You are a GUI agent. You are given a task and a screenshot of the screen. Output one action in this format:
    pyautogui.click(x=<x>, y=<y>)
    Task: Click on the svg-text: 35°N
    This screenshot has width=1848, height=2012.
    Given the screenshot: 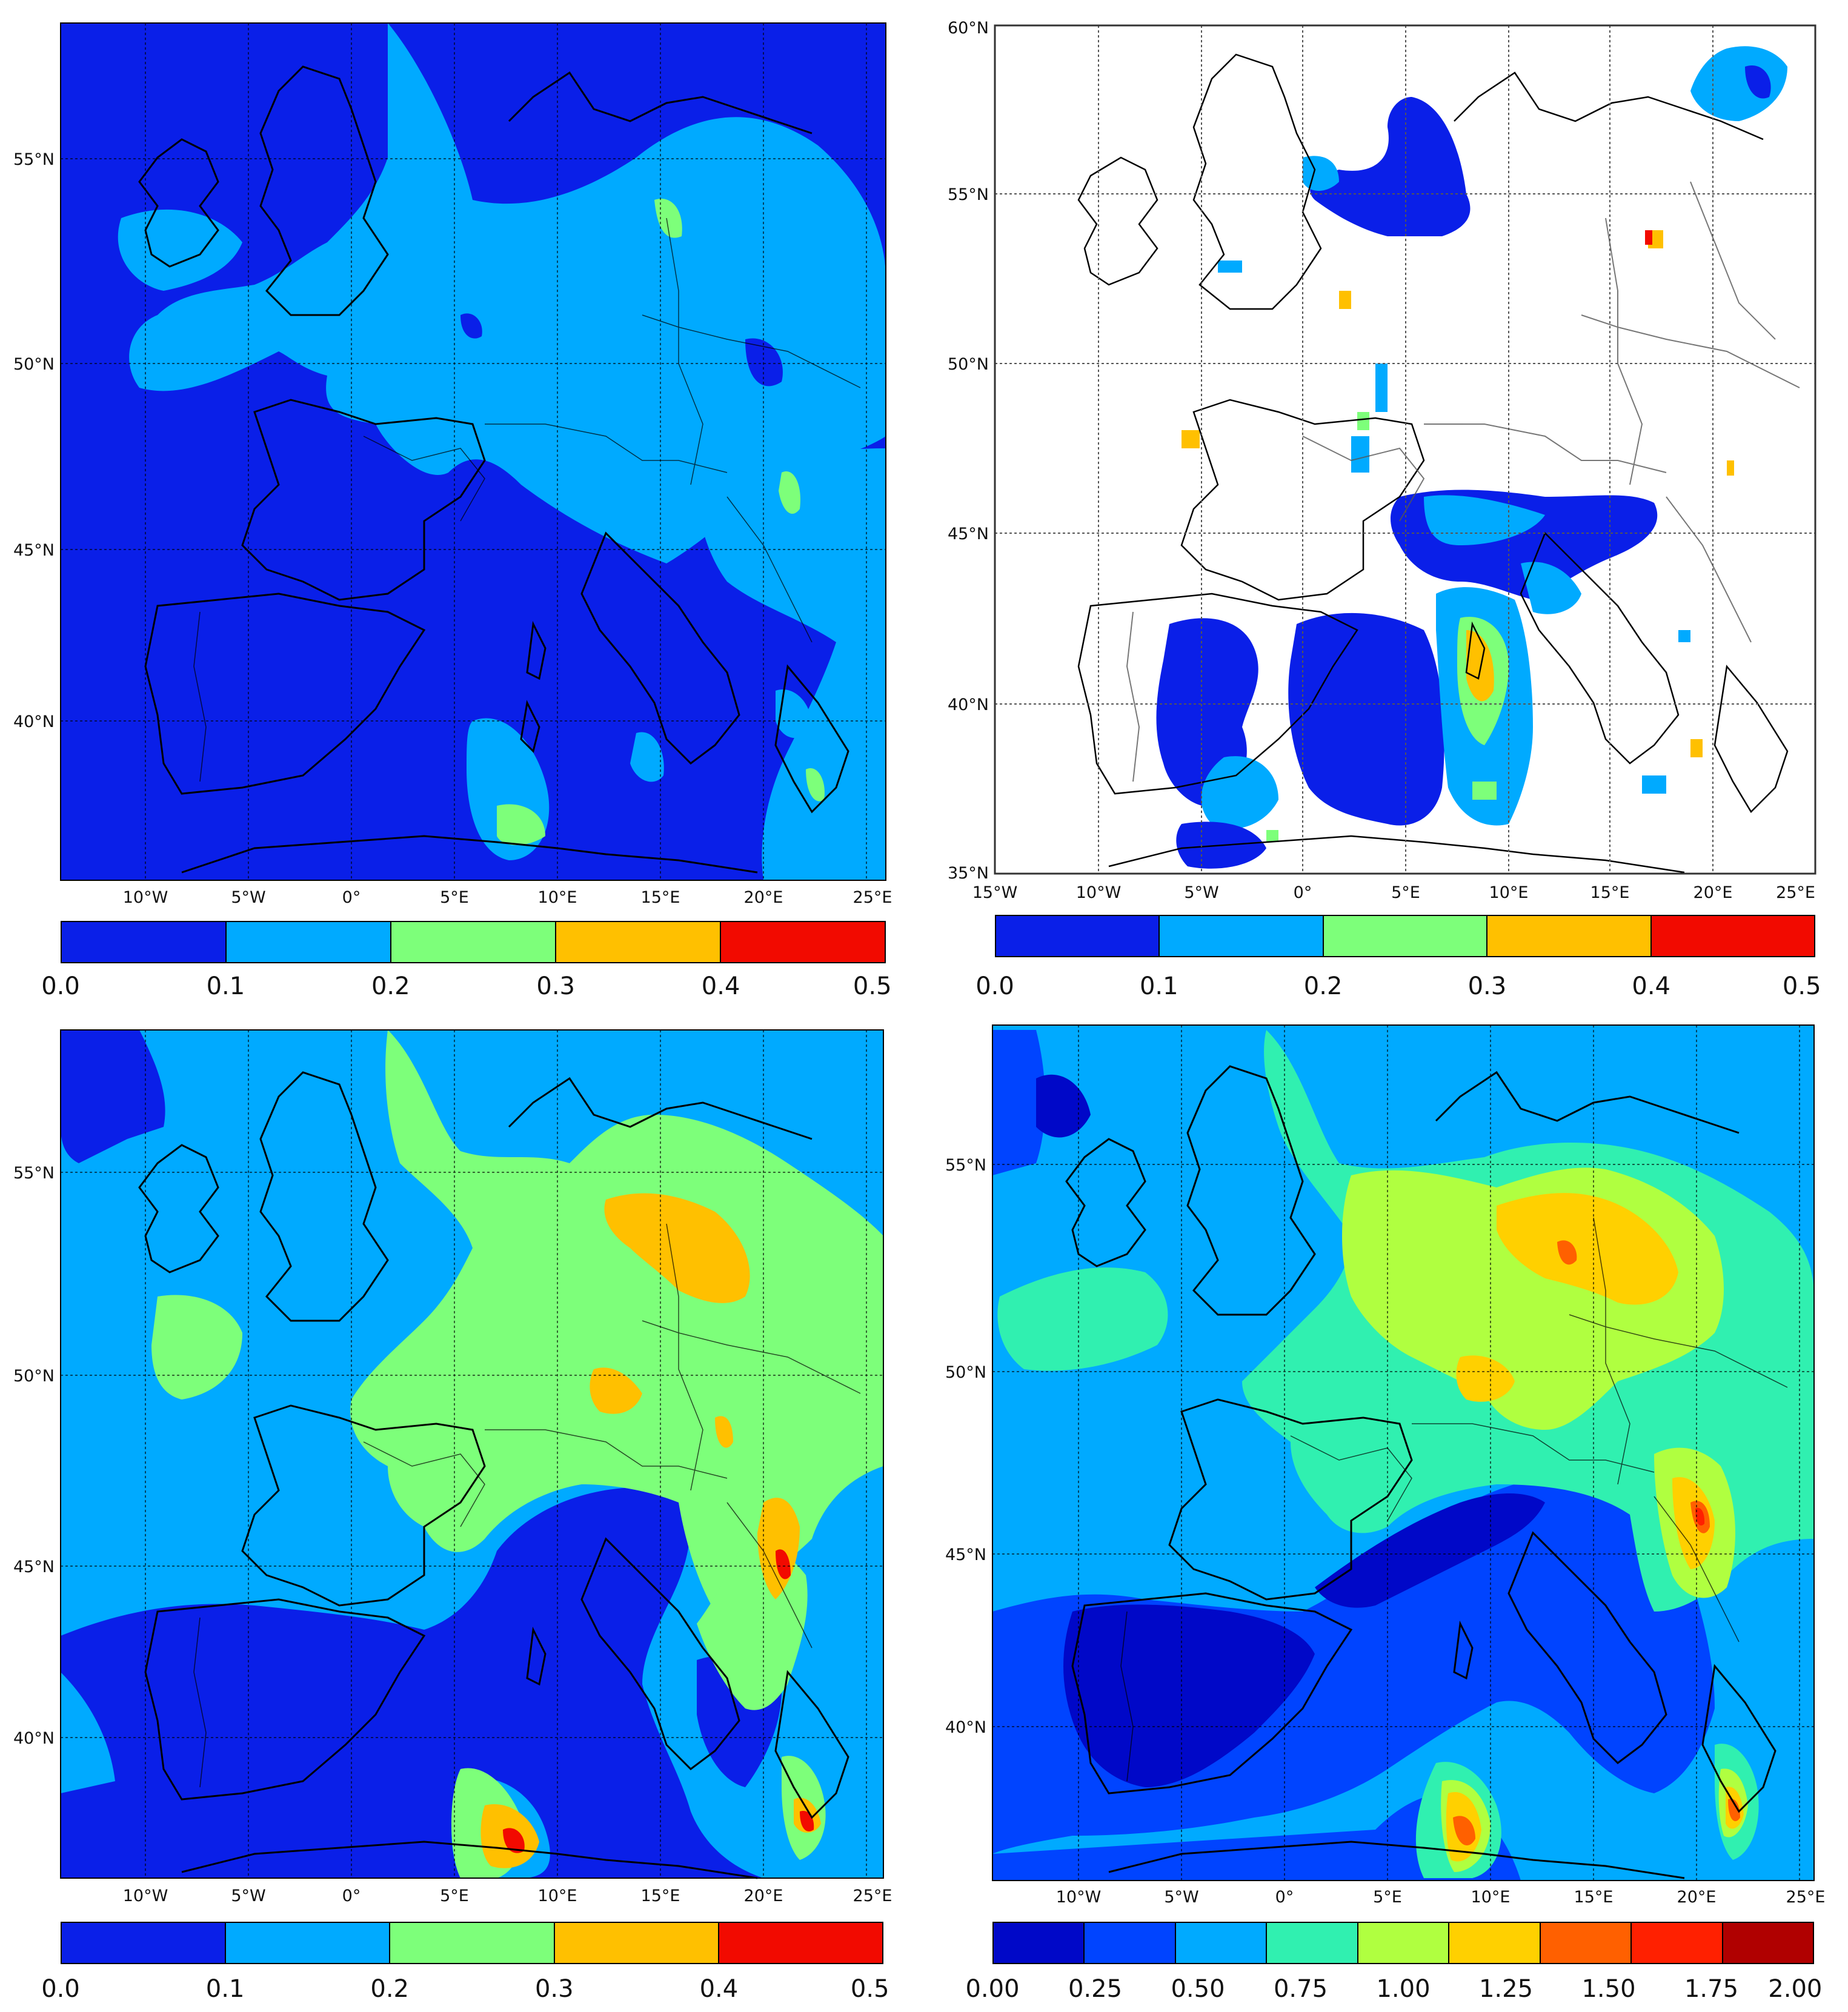 What is the action you would take?
    pyautogui.click(x=968, y=873)
    